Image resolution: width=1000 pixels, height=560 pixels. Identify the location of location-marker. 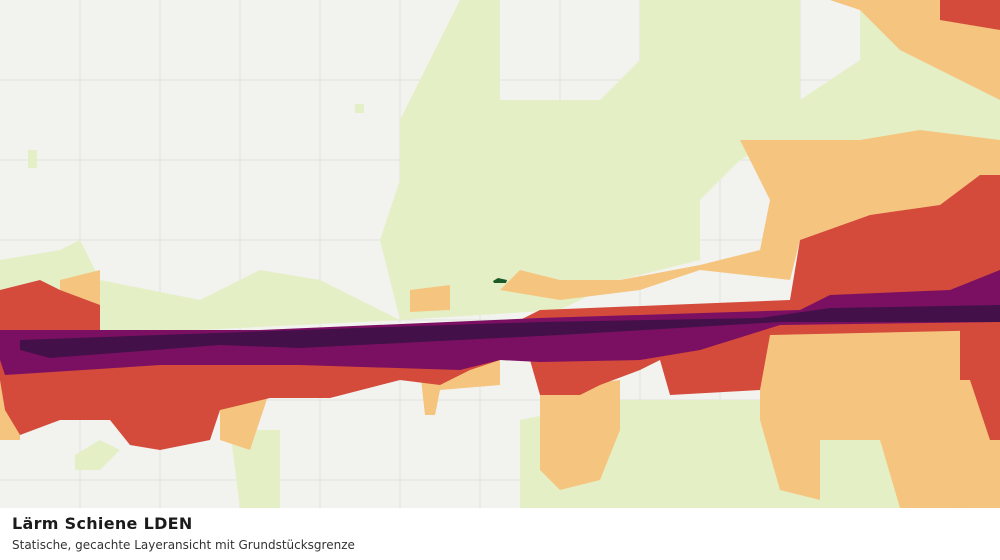
(500, 280).